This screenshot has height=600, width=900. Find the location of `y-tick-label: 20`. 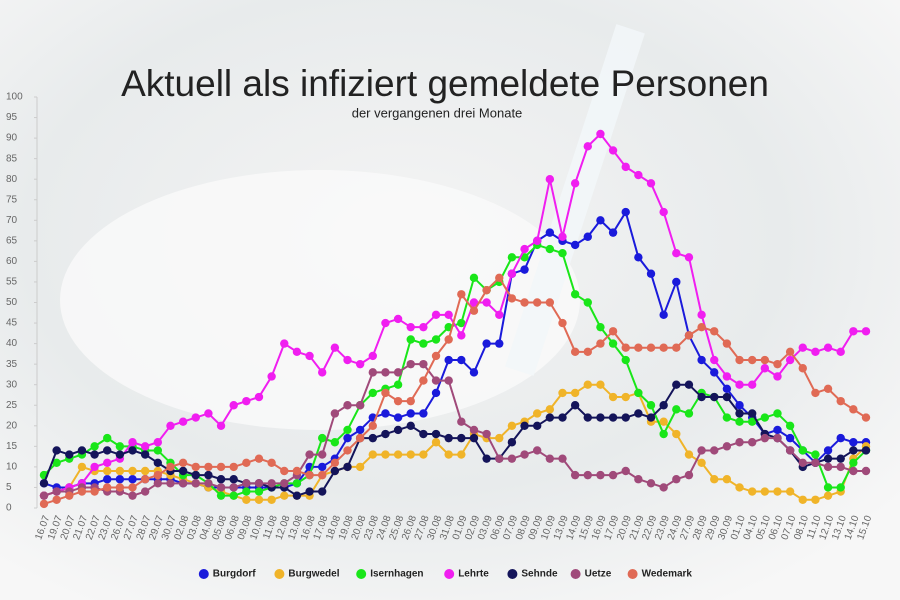

y-tick-label: 20 is located at coordinates (12, 425).